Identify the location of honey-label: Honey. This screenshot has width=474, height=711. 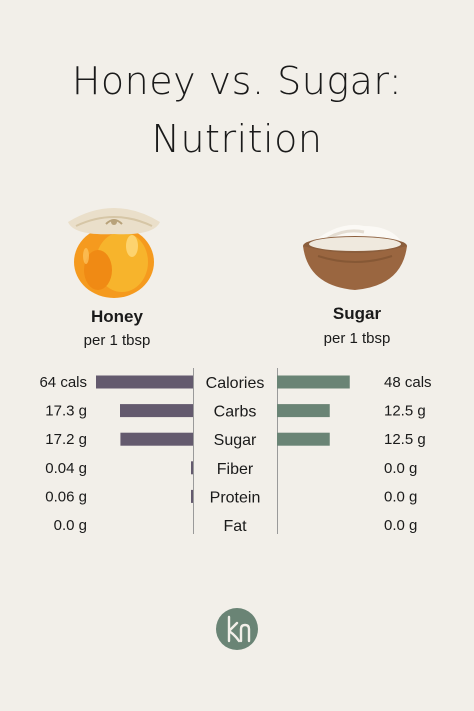
(117, 316).